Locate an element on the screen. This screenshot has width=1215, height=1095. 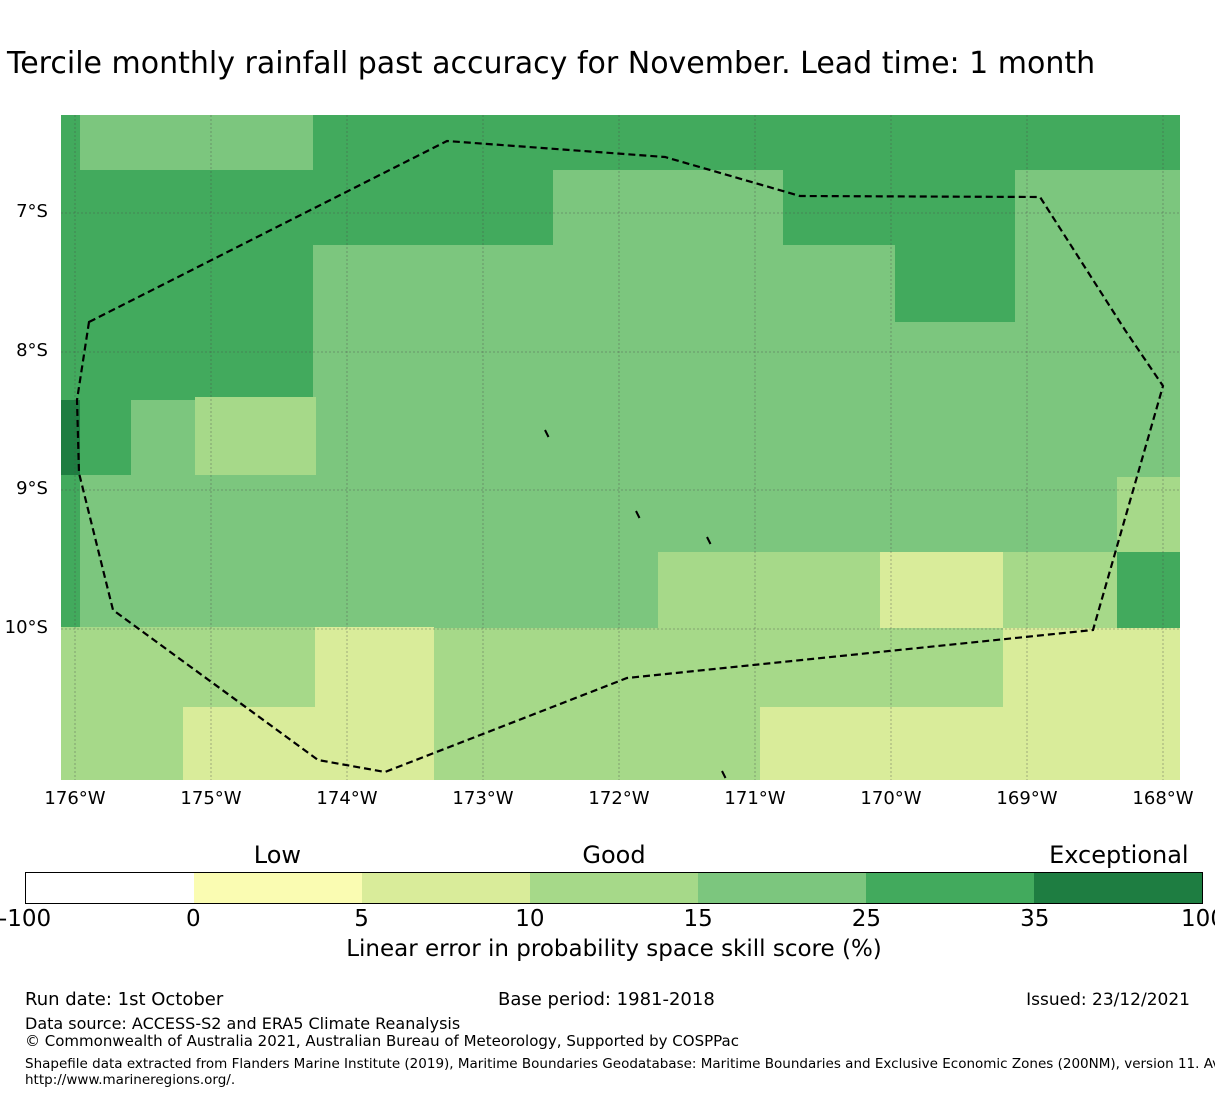
x-tick-label: 172°W is located at coordinates (619, 798).